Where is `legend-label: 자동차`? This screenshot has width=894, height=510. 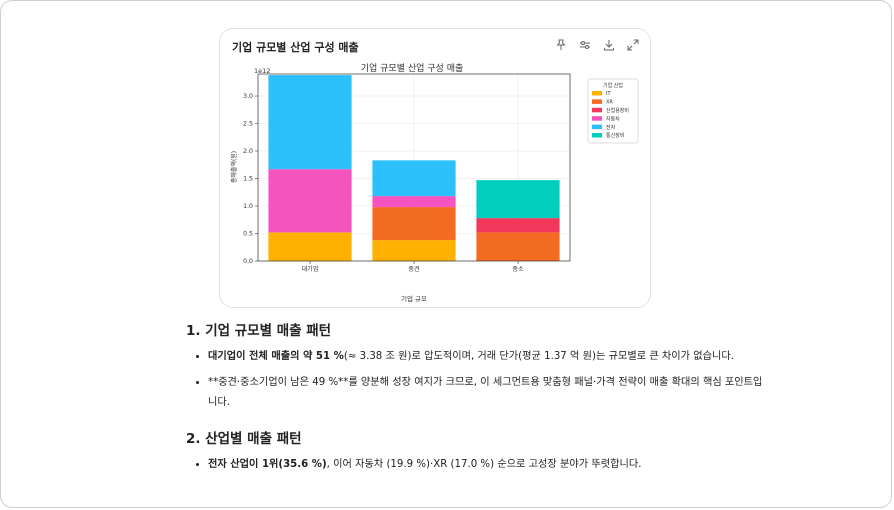 legend-label: 자동차 is located at coordinates (613, 118).